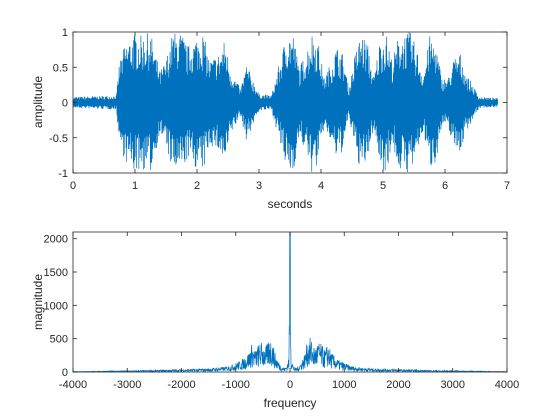  Describe the element at coordinates (127, 385) in the screenshot. I see `x-tick-label: -3000` at that location.